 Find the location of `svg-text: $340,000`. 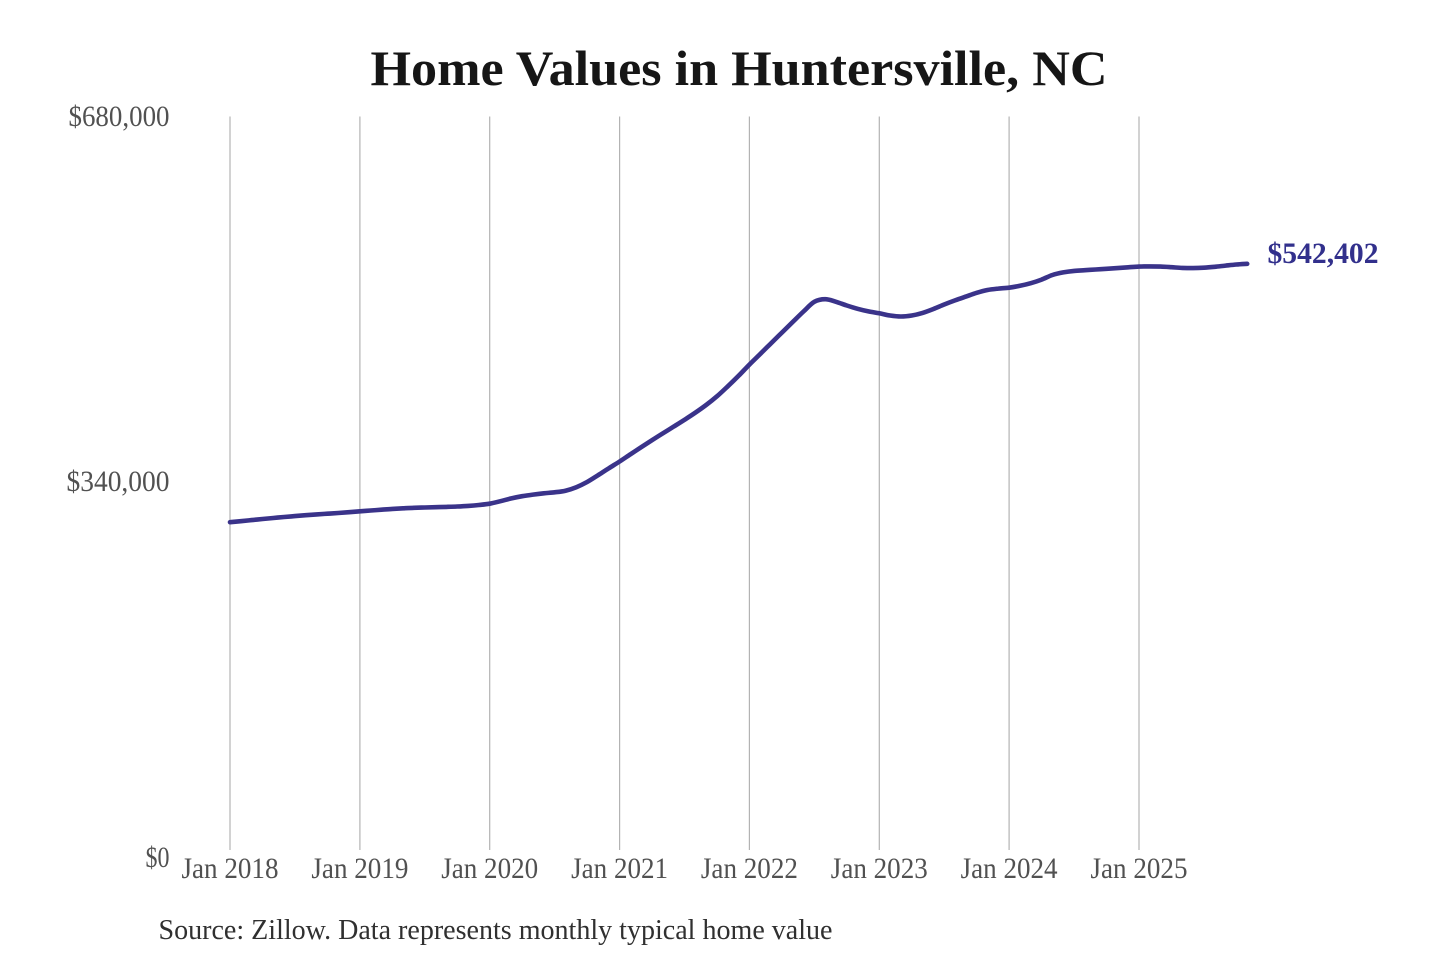

svg-text: $340,000 is located at coordinates (118, 481).